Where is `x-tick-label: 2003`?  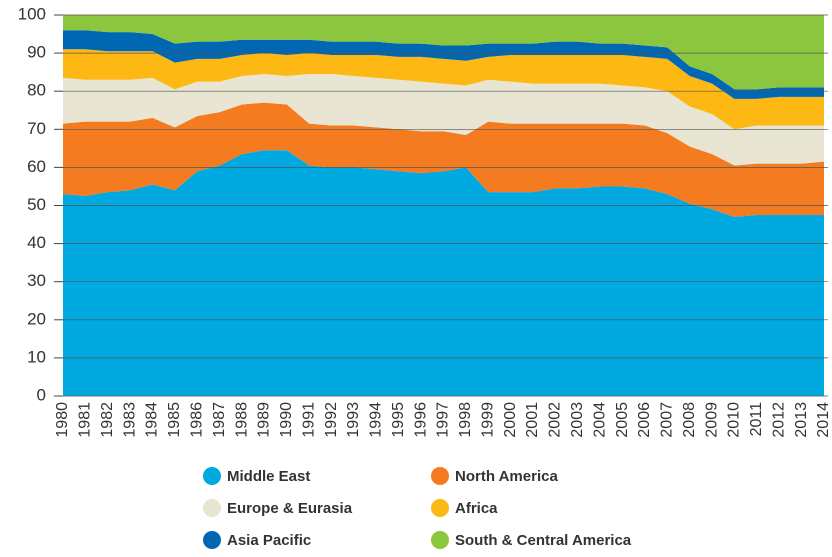
x-tick-label: 2003 is located at coordinates (577, 420).